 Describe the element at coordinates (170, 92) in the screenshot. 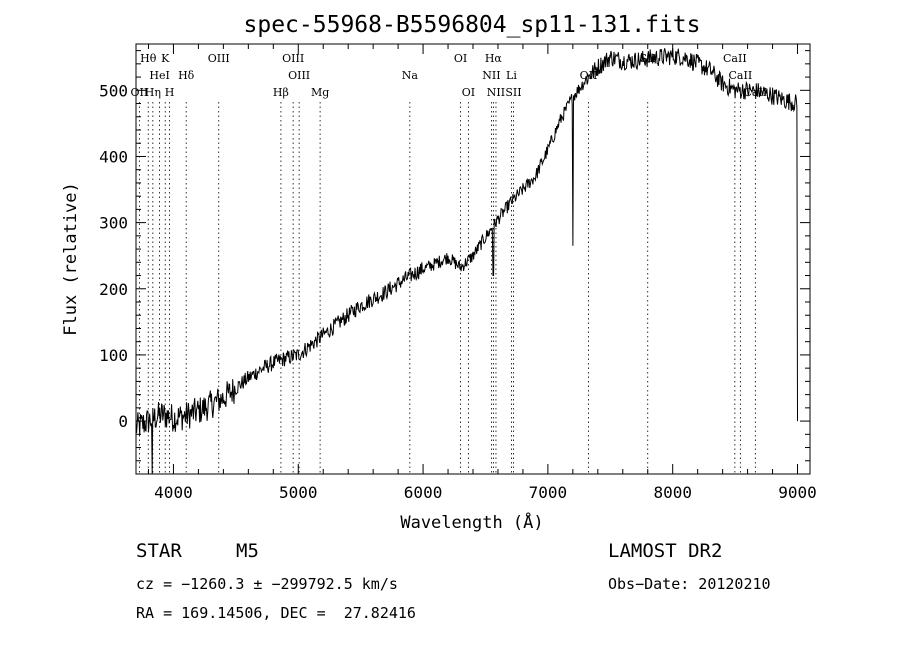

I see `line-marker-label: H` at that location.